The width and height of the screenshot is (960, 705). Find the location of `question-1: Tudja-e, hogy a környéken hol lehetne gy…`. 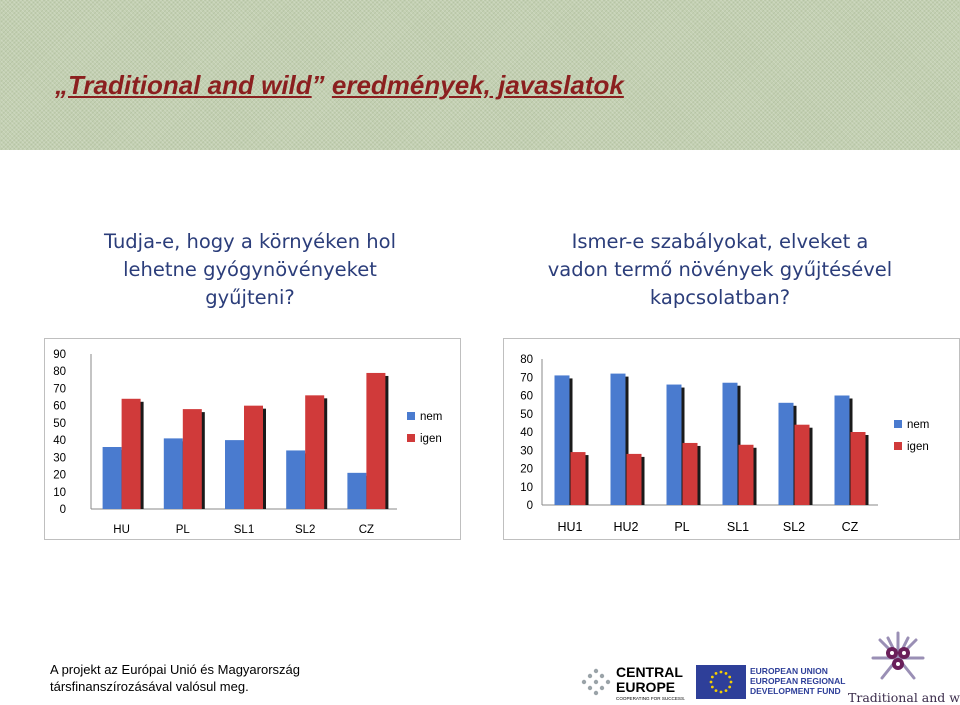

question-1: Tudja-e, hogy a környéken hol lehetne gy… is located at coordinates (250, 269).